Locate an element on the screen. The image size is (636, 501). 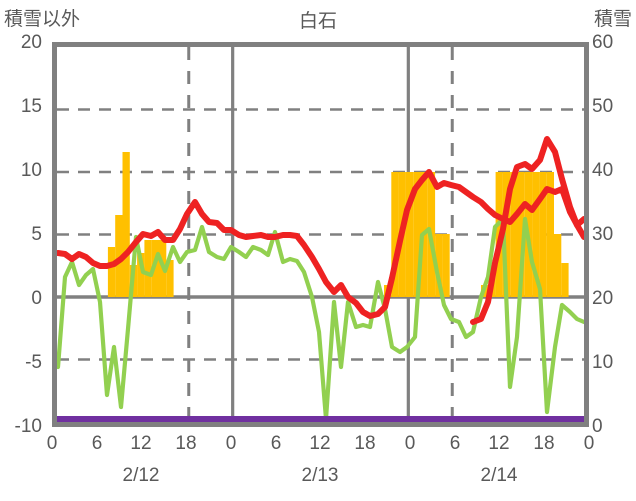
y-tick-right-2: 40 is located at coordinates (603, 170).